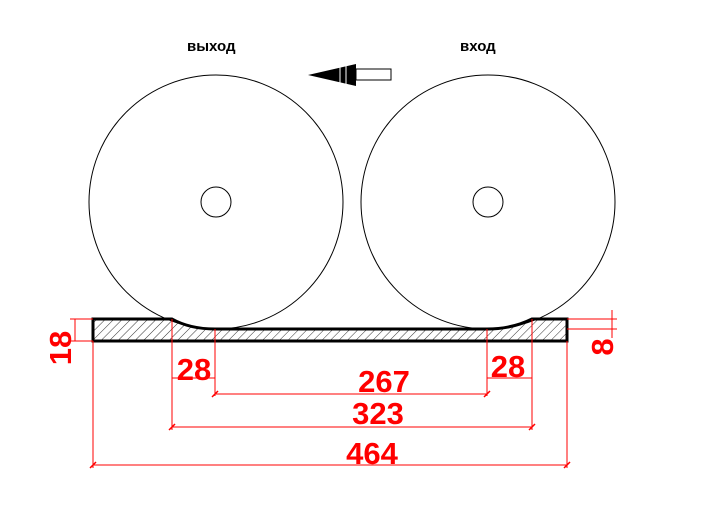  Describe the element at coordinates (350, 75) in the screenshot. I see `arrow-left-icon` at that location.